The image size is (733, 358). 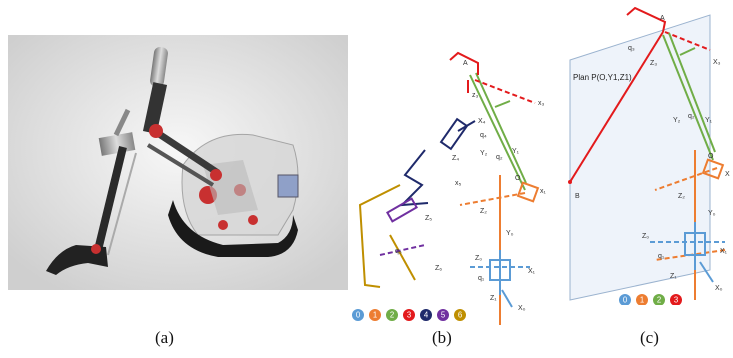 What do you see at coordinates (437, 162) in the screenshot?
I see `frame-4-navy` at bounding box center [437, 162].